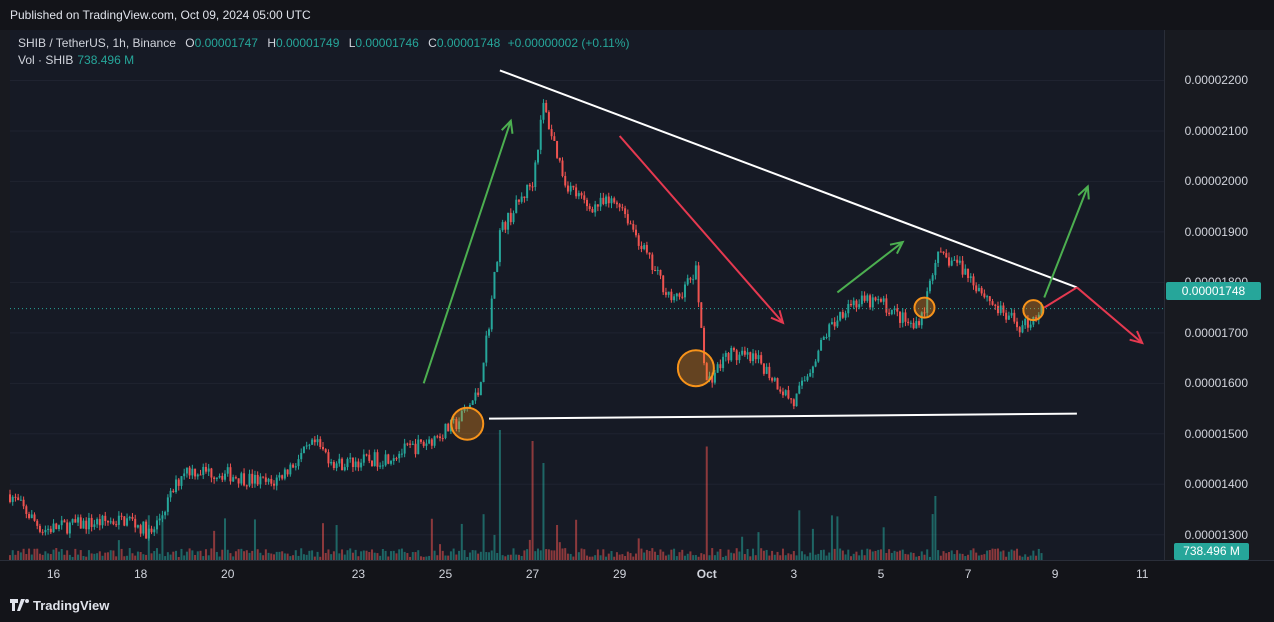  What do you see at coordinates (1060, 297) in the screenshot?
I see `red-line` at bounding box center [1060, 297].